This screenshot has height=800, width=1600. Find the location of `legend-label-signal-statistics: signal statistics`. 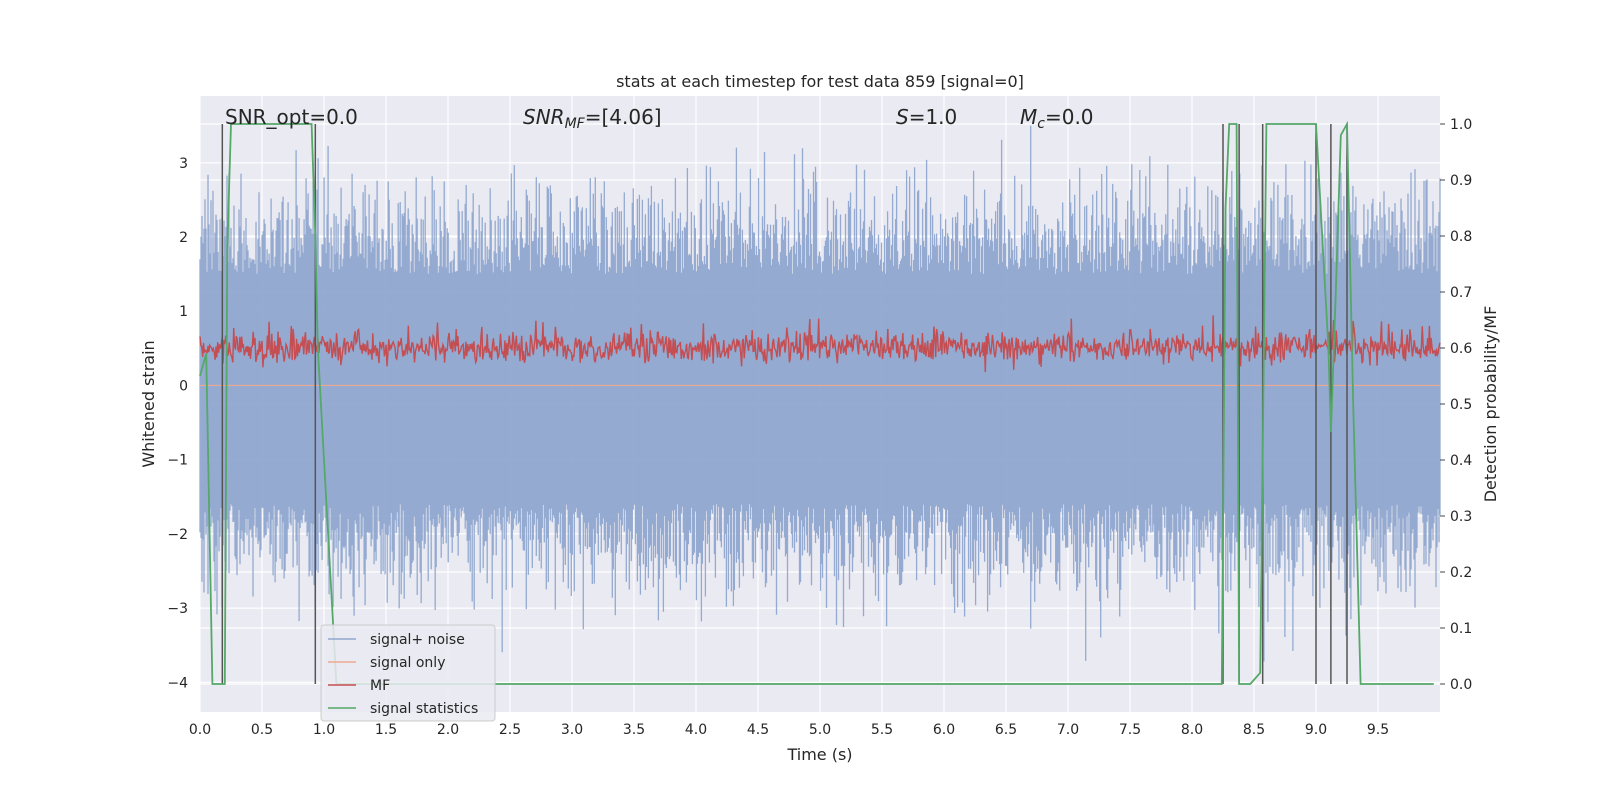

legend-label-signal-statistics: signal statistics is located at coordinates (424, 709).